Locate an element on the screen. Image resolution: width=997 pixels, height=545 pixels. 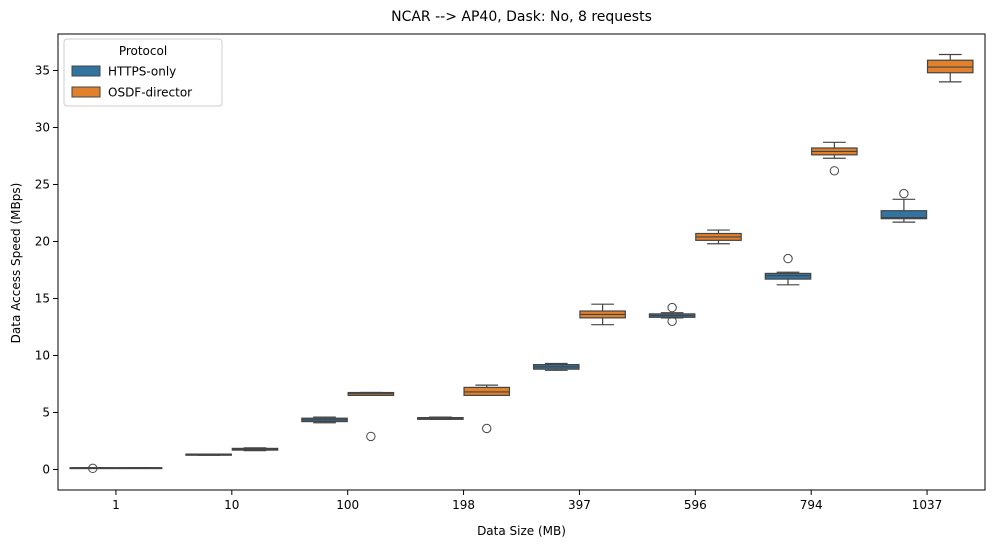
y-tick-label: 25 is located at coordinates (42, 184).